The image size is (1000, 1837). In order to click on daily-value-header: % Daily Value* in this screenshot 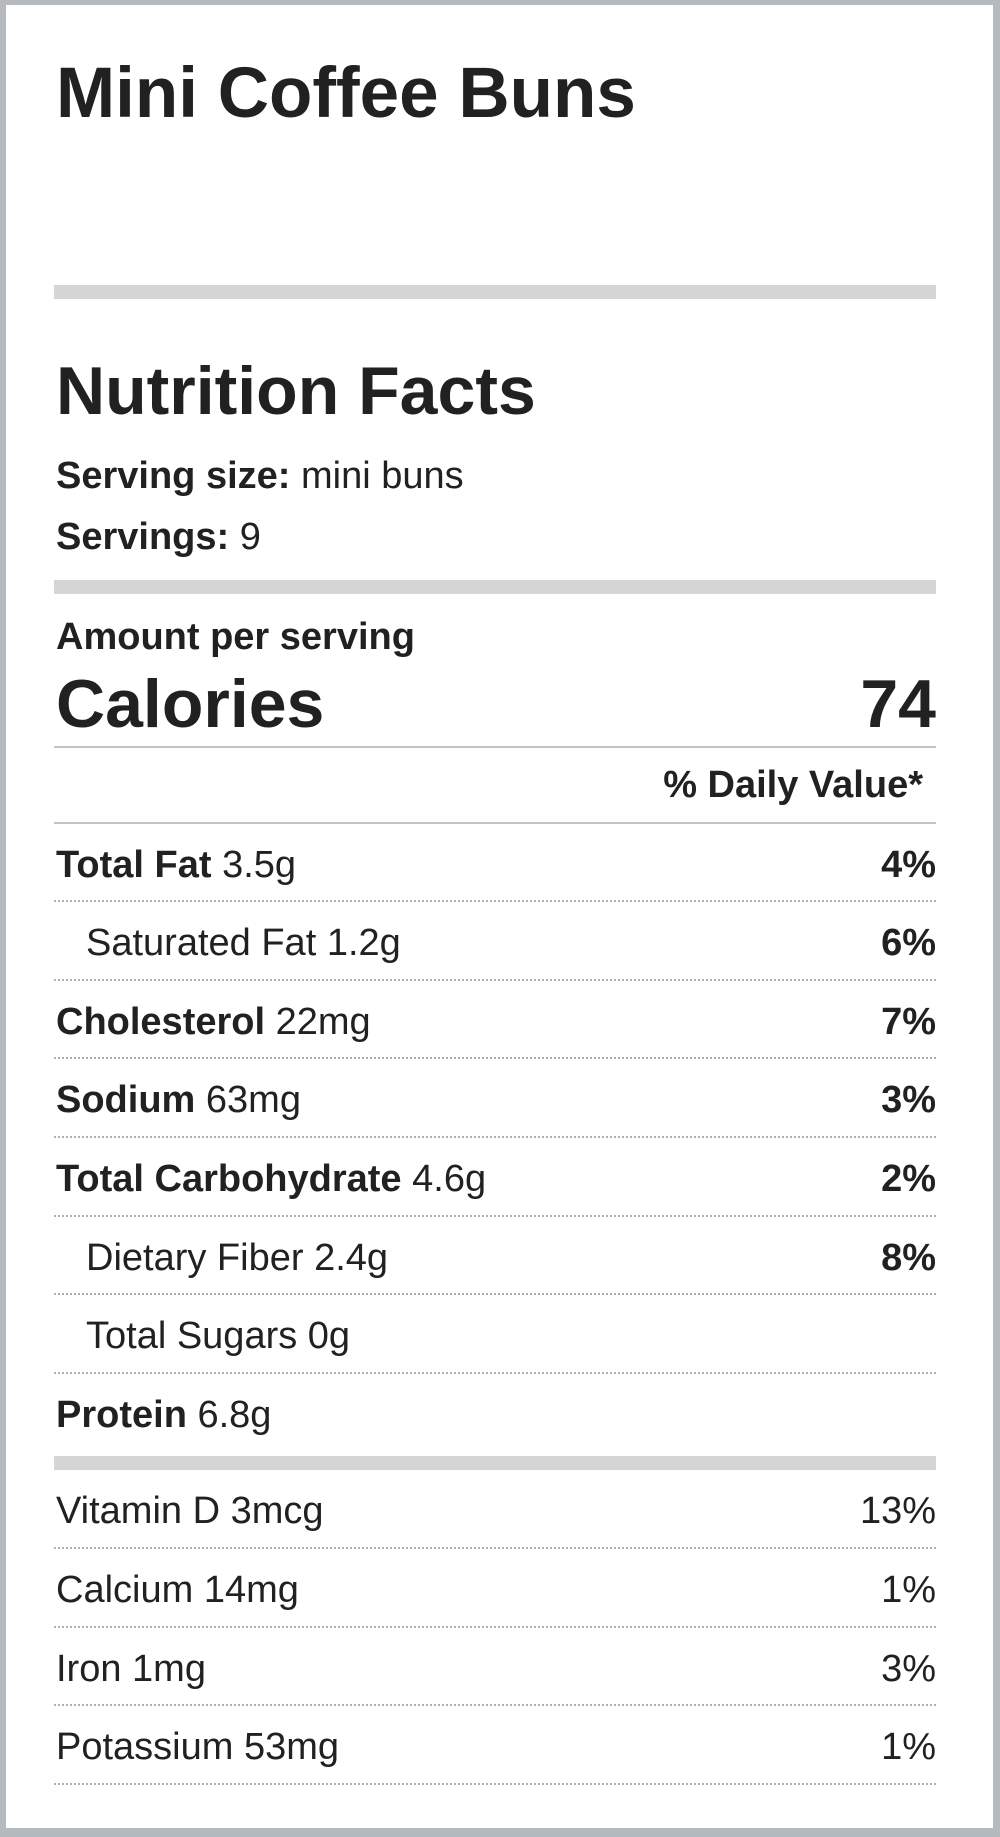, I will do `click(793, 785)`.